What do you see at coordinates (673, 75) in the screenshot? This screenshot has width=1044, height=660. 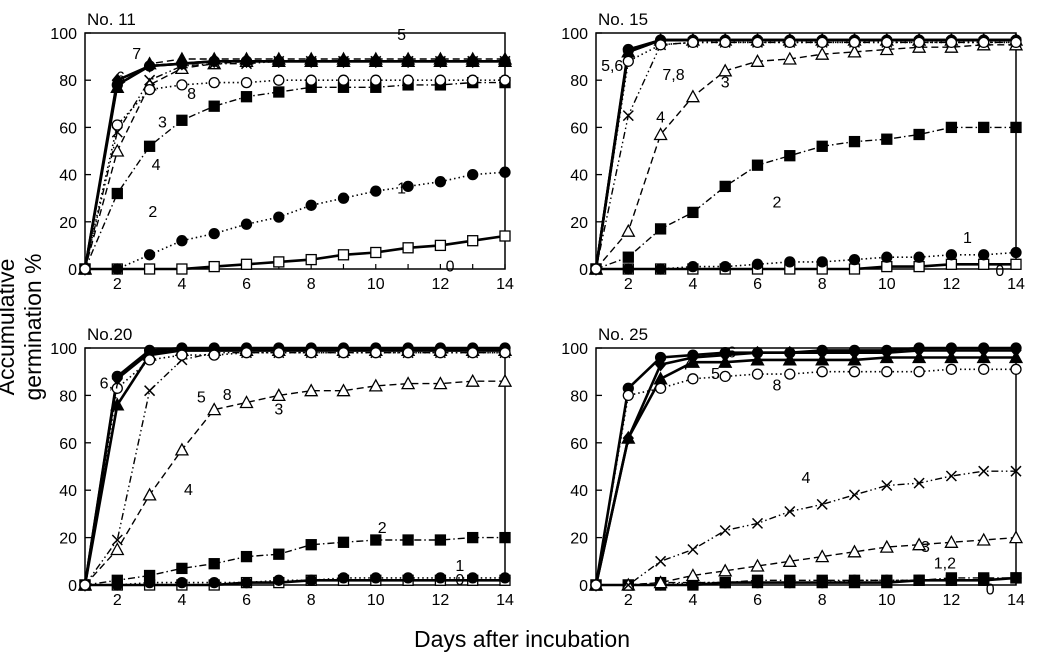 I see `curve-label: 7,8` at bounding box center [673, 75].